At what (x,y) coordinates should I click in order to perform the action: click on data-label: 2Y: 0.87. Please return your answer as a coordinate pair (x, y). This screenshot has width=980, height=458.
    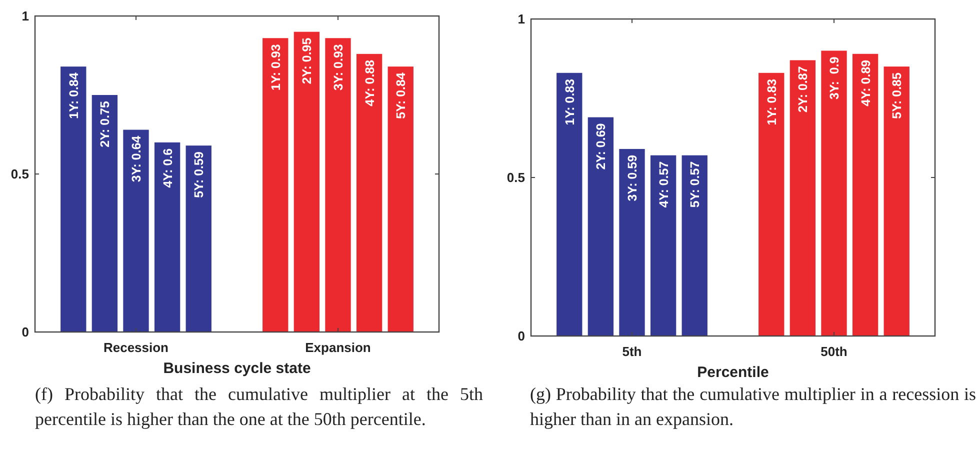
    Looking at the image, I should click on (803, 89).